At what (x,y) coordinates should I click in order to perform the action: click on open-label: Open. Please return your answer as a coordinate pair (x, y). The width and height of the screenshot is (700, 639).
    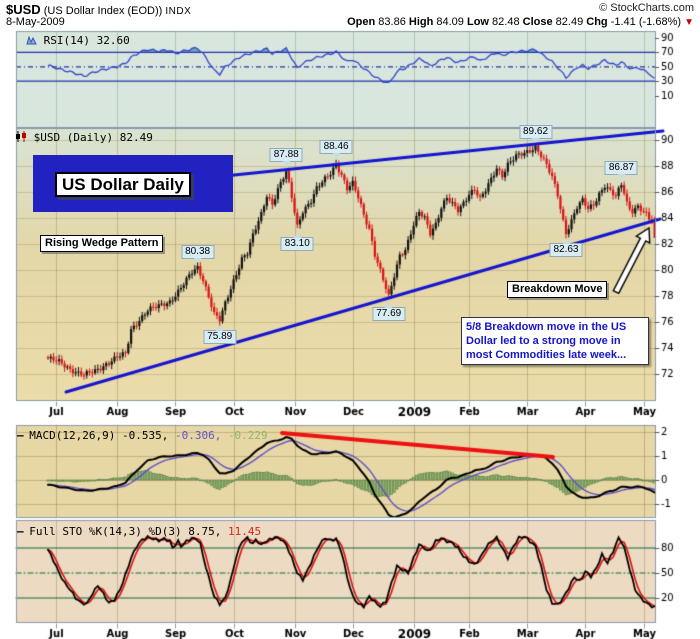
    Looking at the image, I should click on (361, 22).